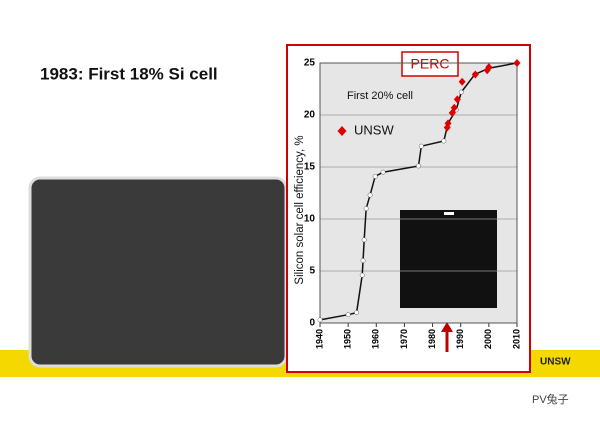  Describe the element at coordinates (312, 323) in the screenshot. I see `y-tick-label: 0` at that location.